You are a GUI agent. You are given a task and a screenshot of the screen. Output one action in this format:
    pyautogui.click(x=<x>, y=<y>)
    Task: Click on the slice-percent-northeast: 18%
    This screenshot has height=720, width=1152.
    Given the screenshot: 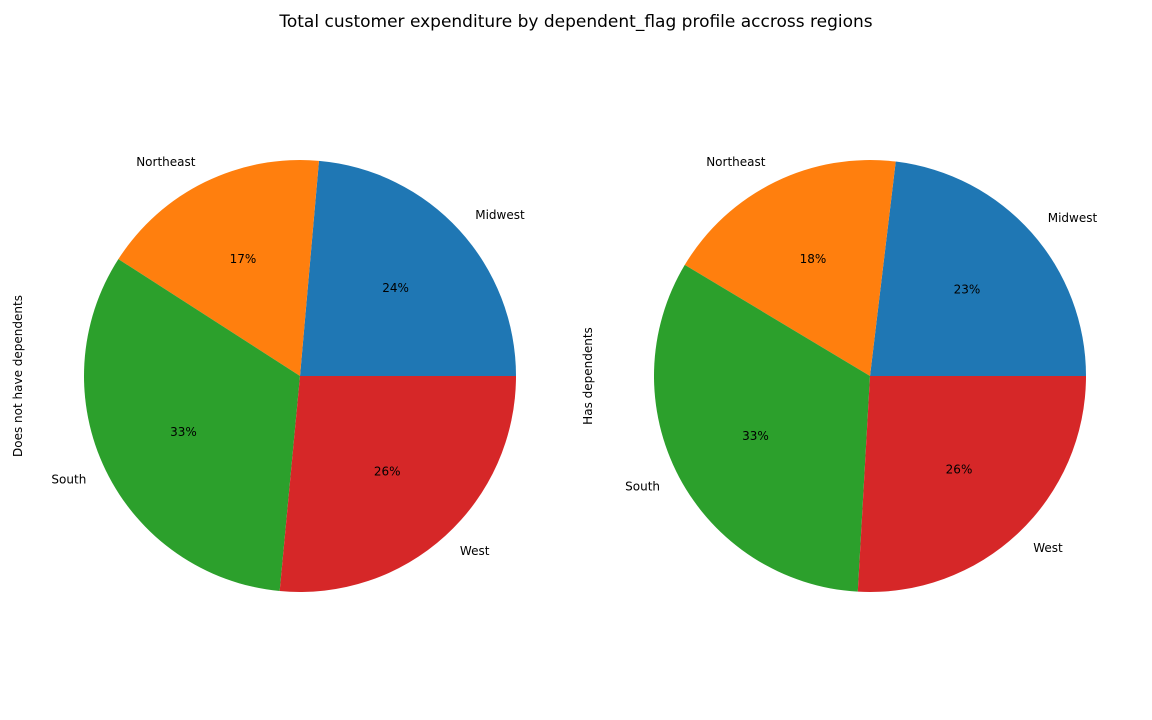 What is the action you would take?
    pyautogui.click(x=813, y=259)
    